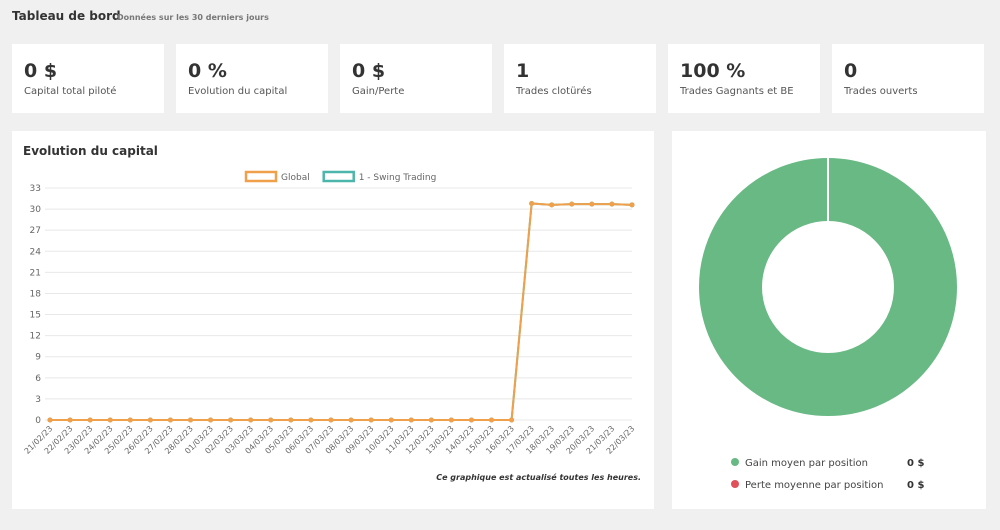 The height and width of the screenshot is (530, 1000). I want to click on stat-value: 0, so click(851, 71).